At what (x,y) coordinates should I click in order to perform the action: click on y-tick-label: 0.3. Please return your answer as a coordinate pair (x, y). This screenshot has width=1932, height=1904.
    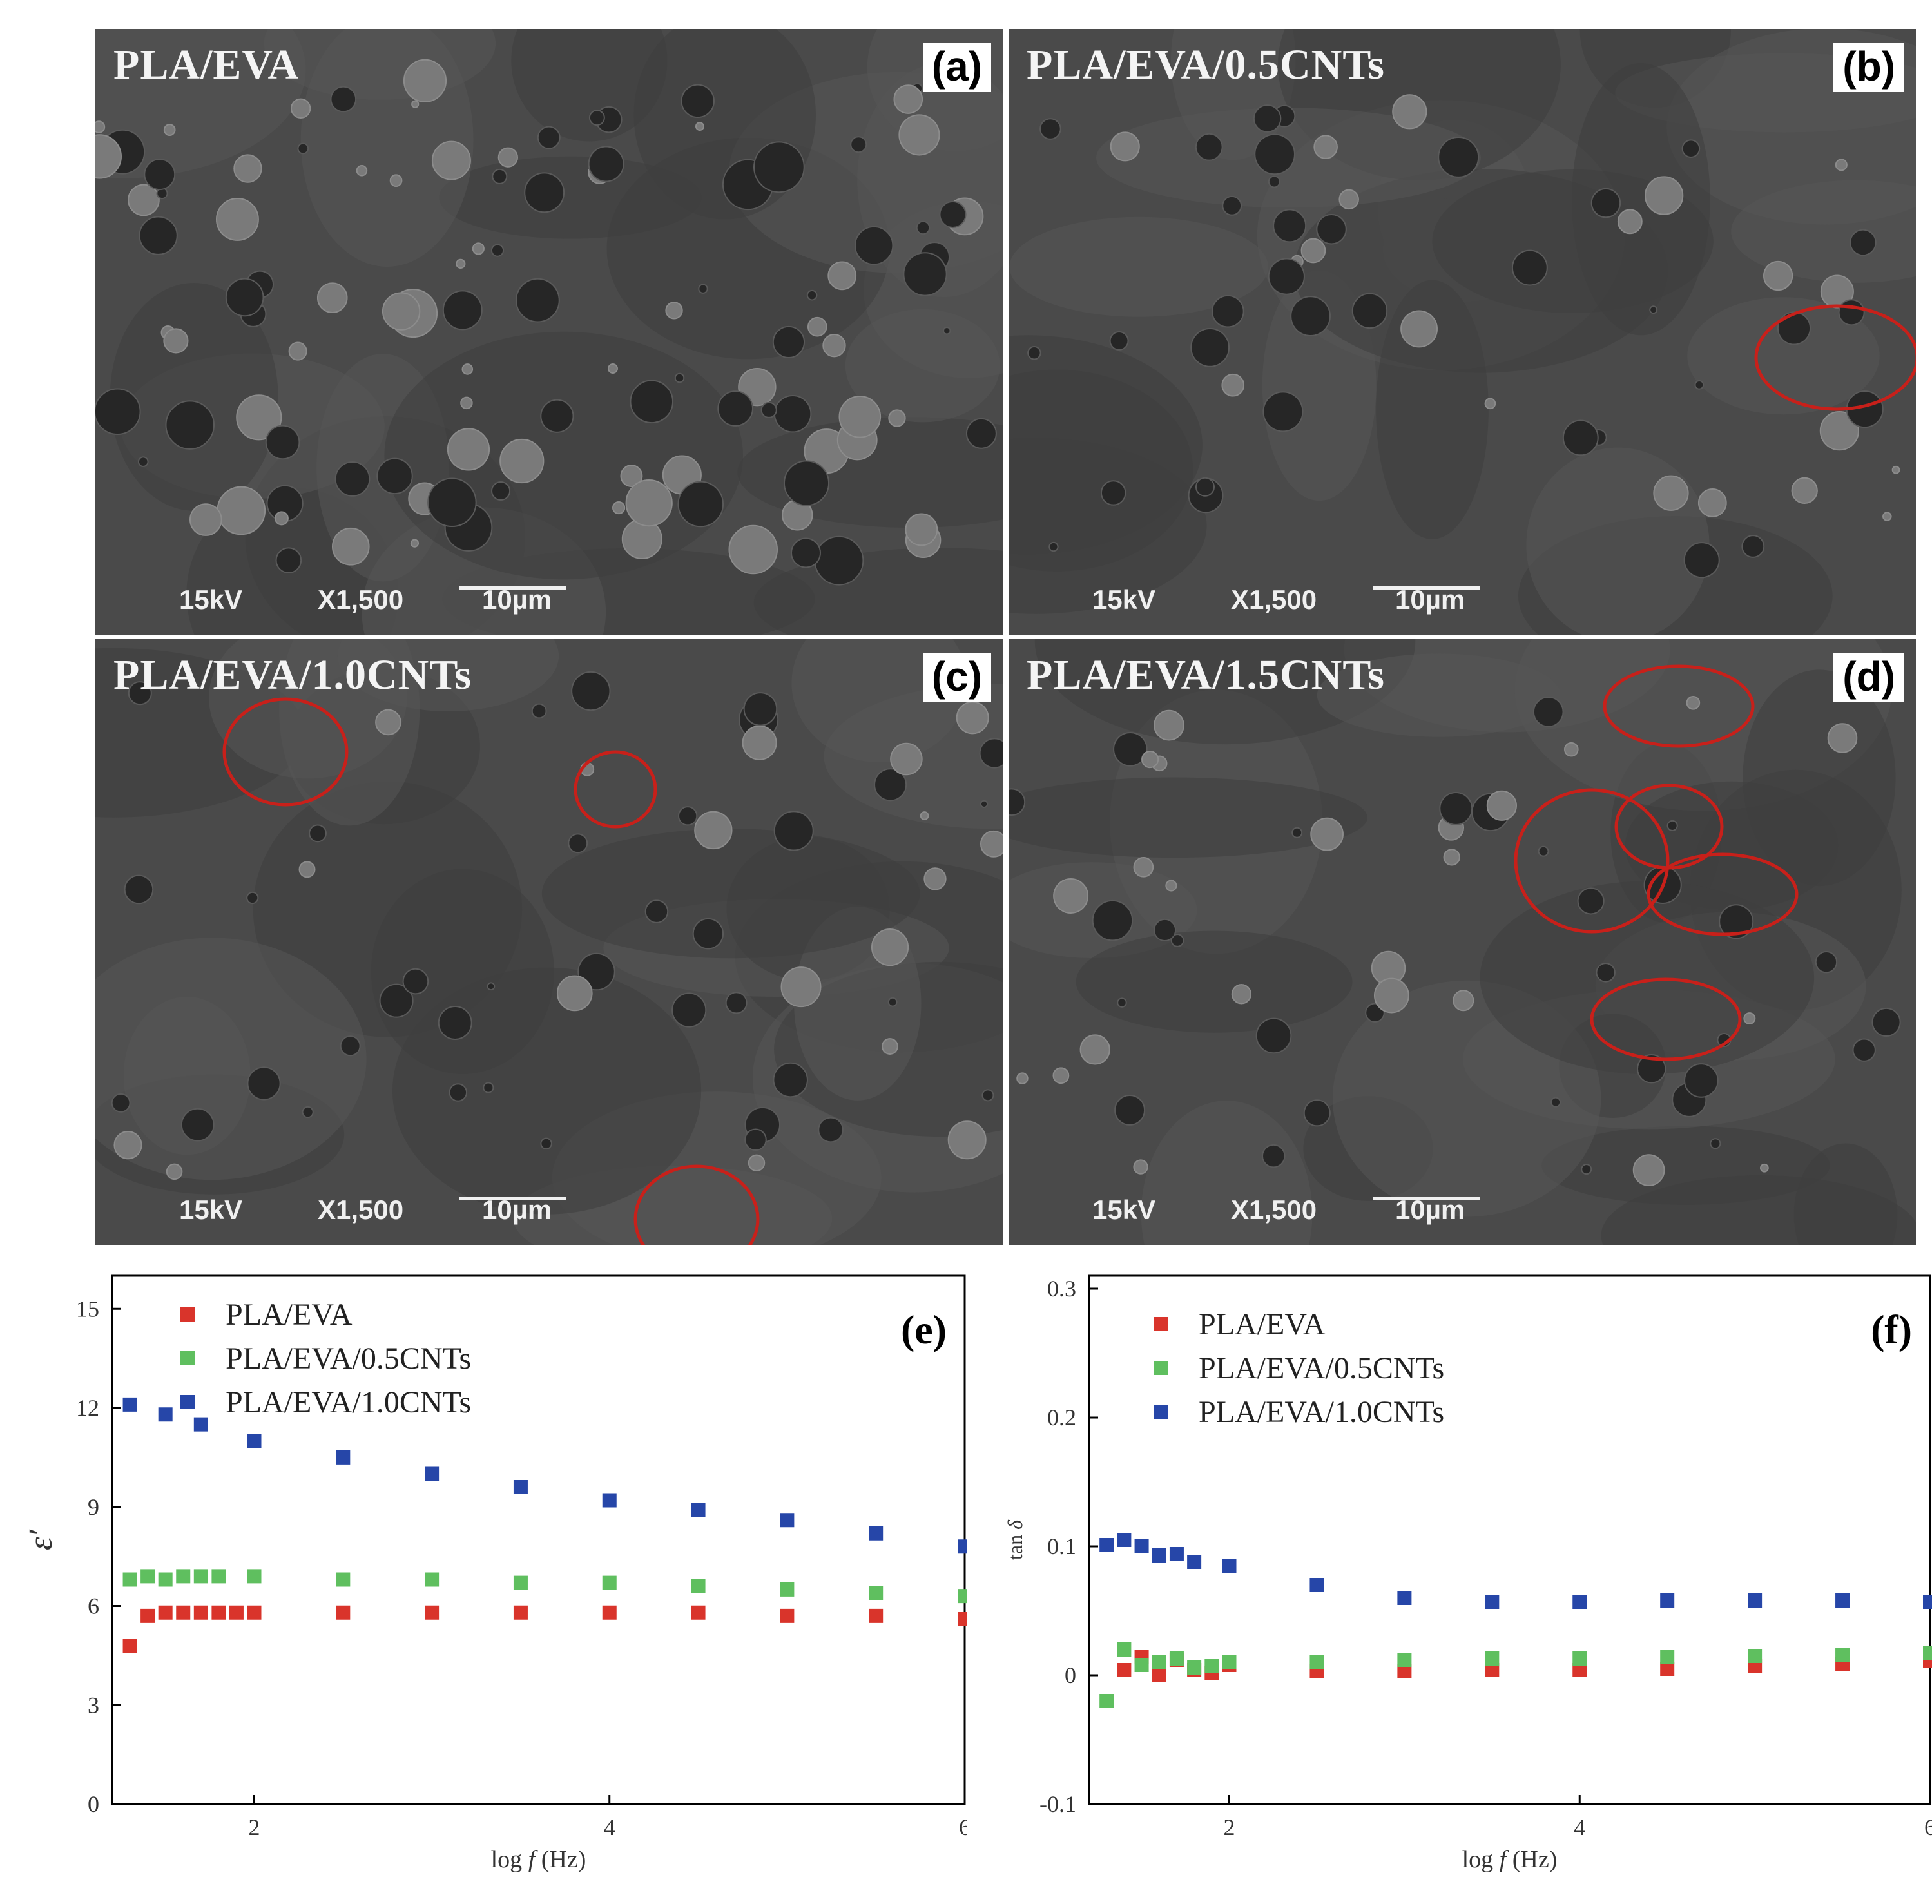
    Looking at the image, I should click on (1061, 1289).